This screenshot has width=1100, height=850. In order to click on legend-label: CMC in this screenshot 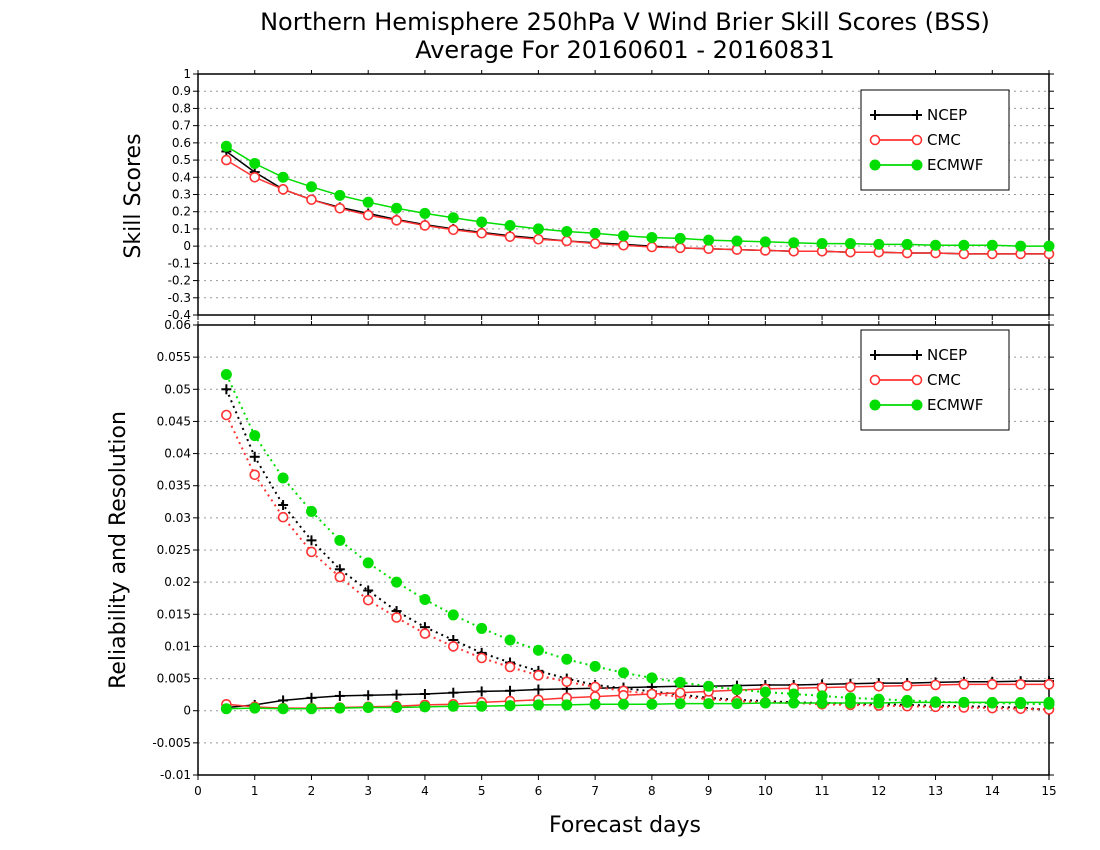, I will do `click(944, 380)`.